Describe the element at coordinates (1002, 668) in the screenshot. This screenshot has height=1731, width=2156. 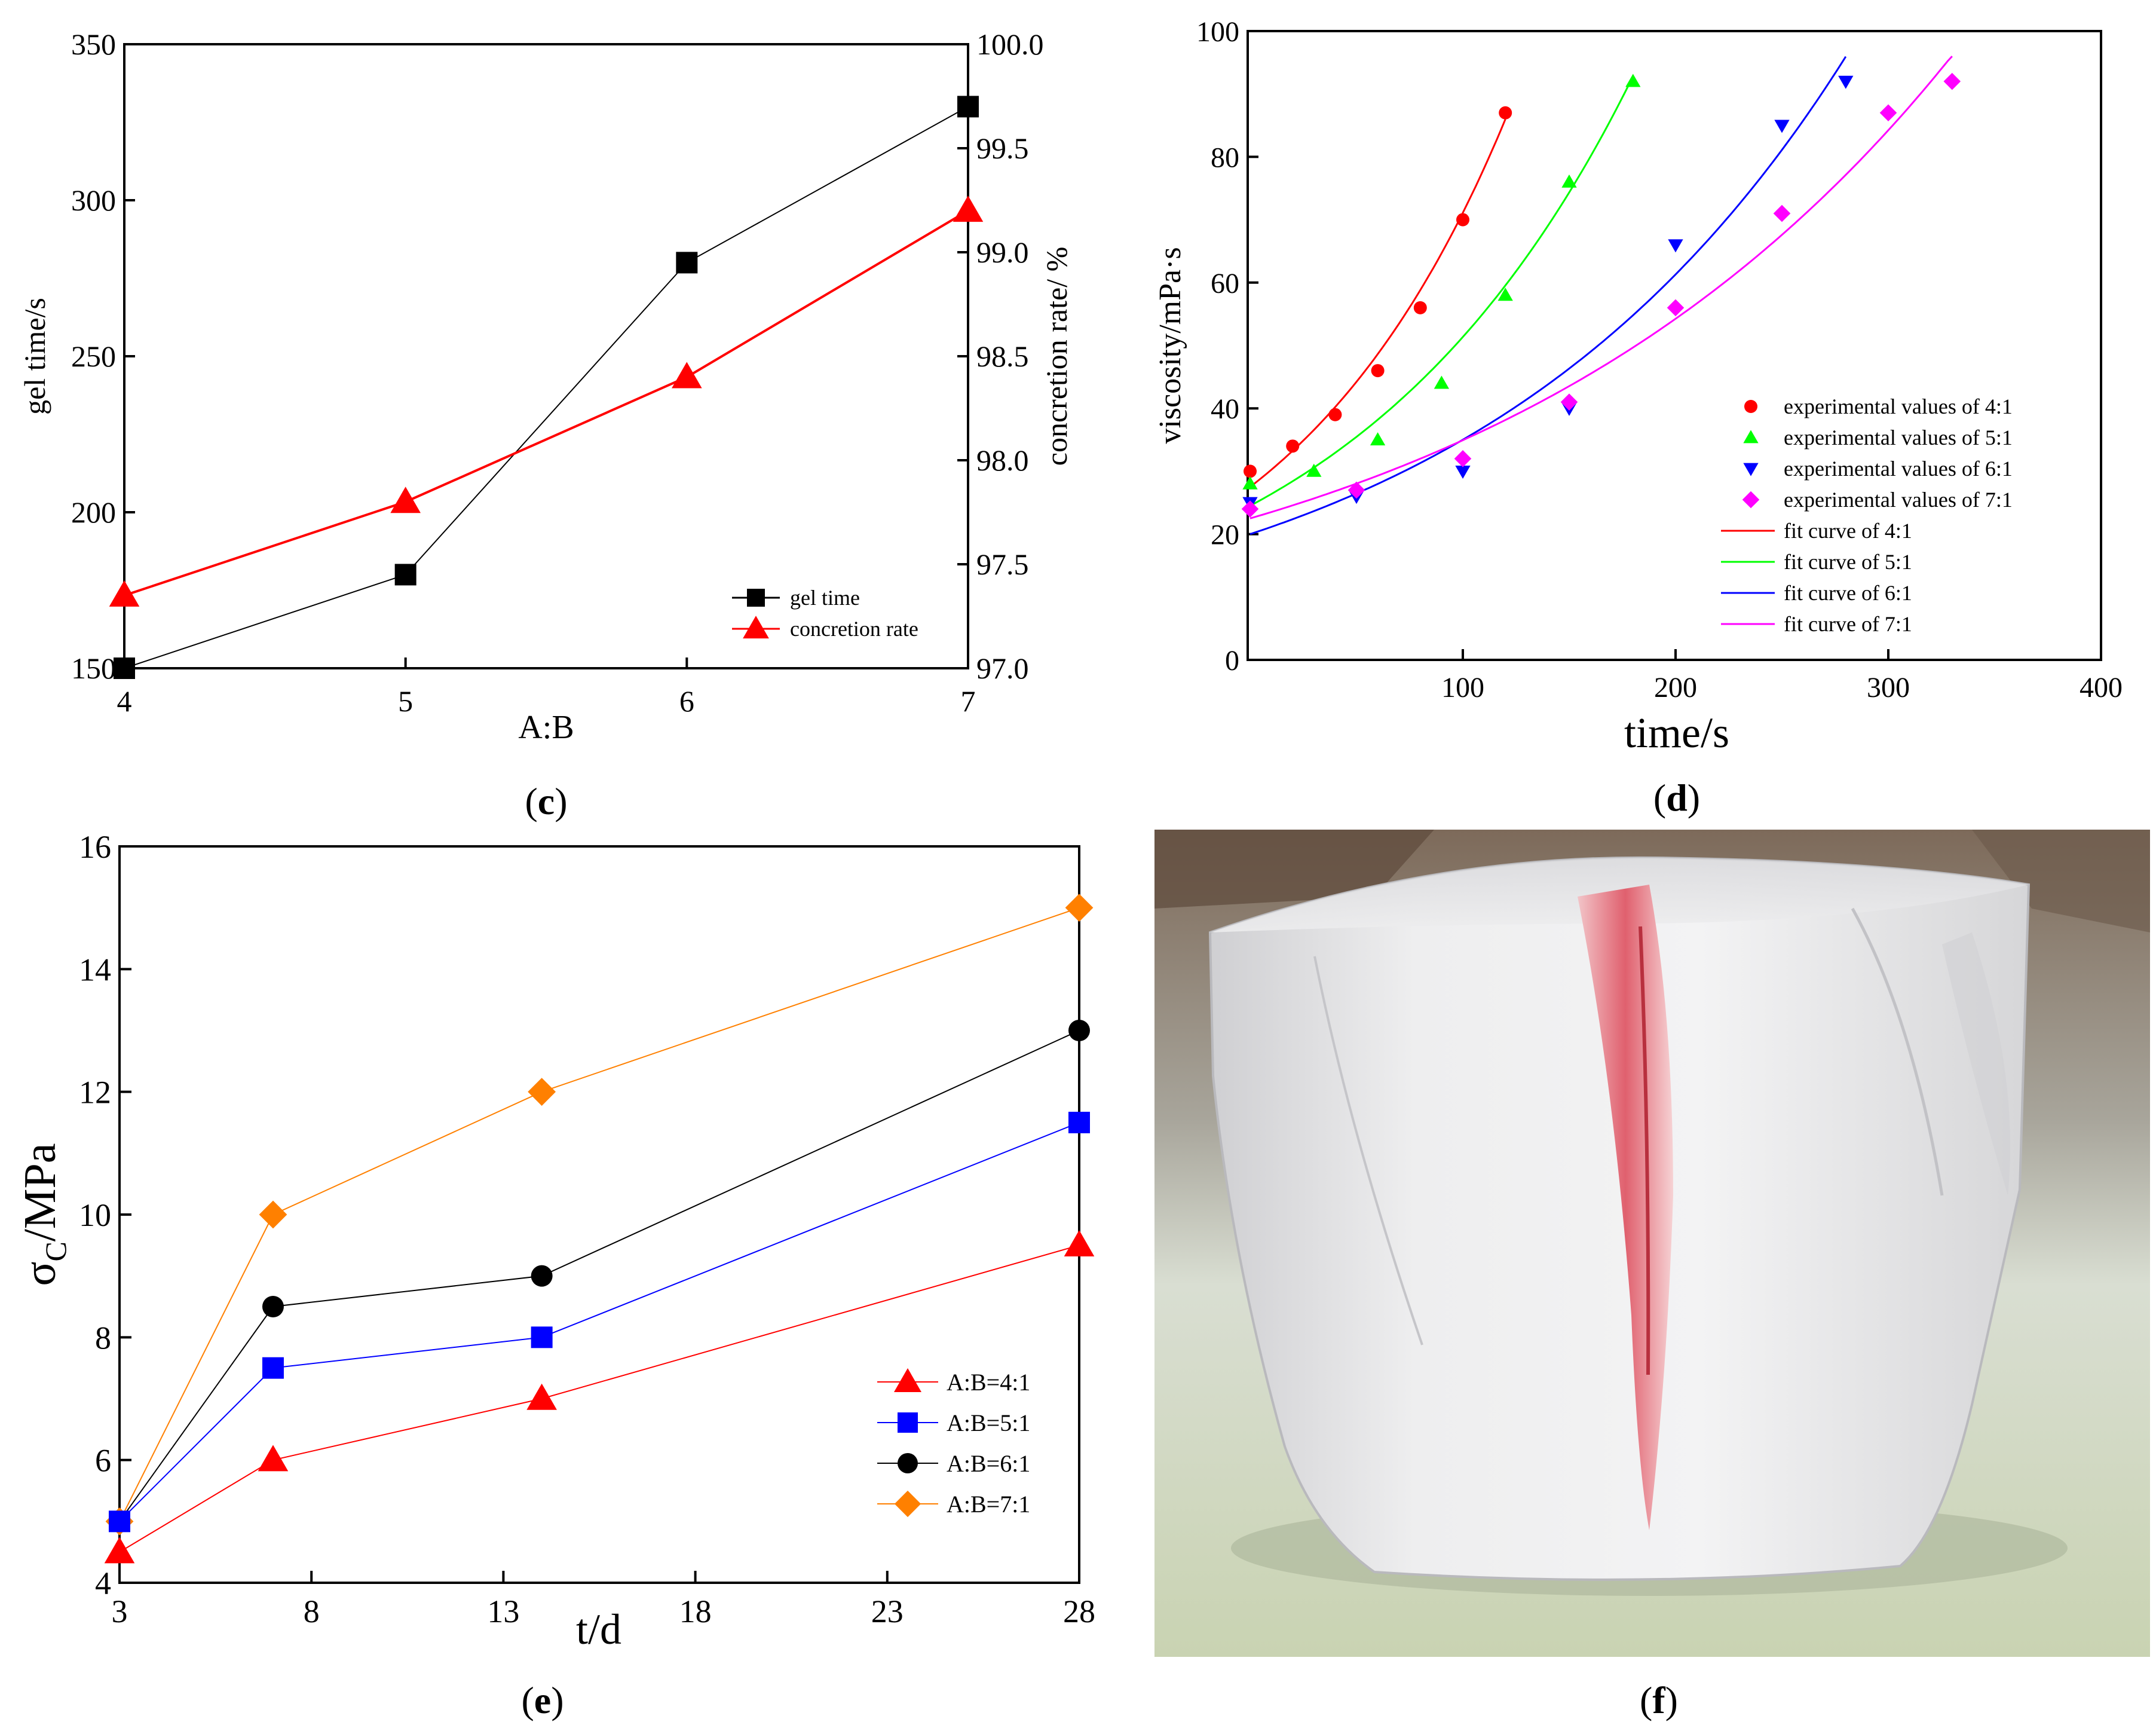
I see `panel-c-right-tick-label: 97.0` at that location.